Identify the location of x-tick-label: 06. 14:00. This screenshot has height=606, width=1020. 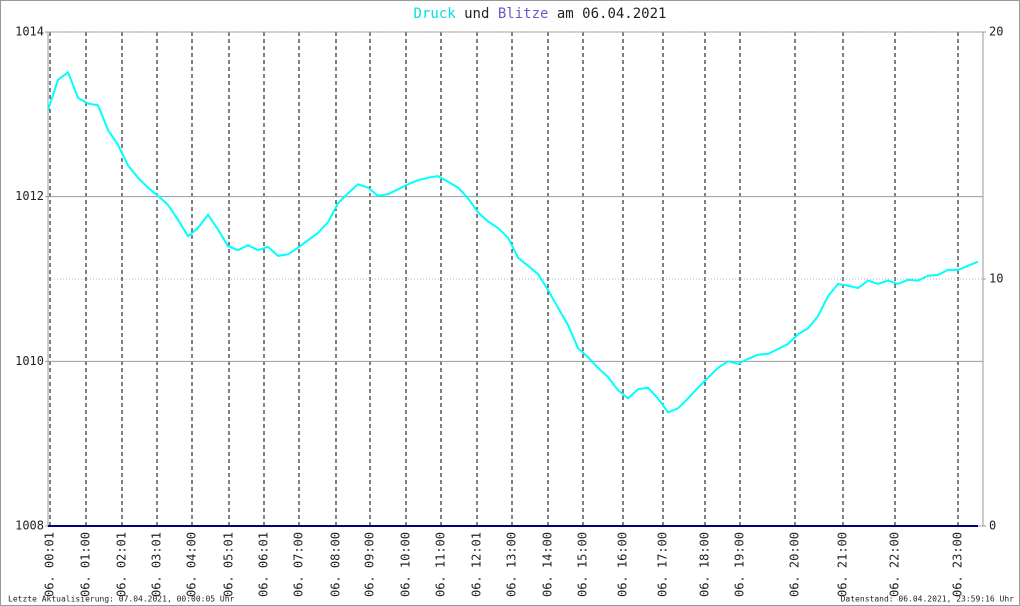
(548, 564).